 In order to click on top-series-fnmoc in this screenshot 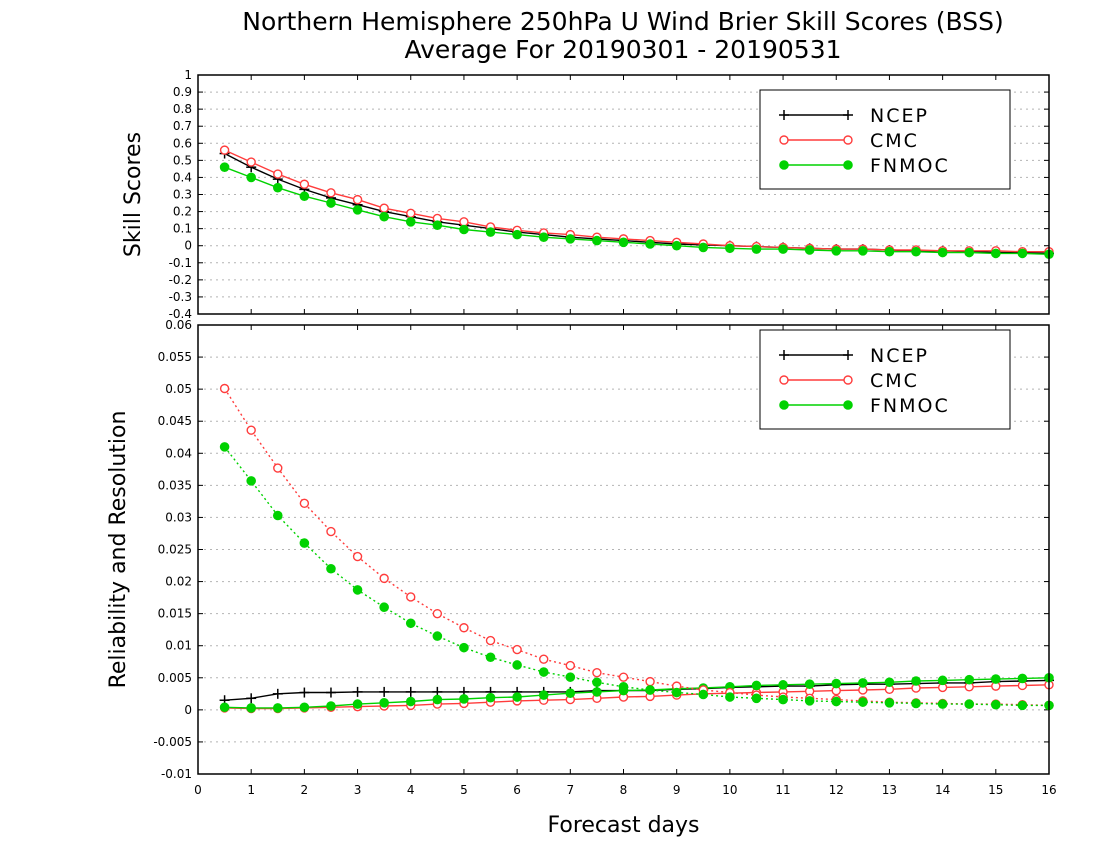, I will do `click(636, 211)`.